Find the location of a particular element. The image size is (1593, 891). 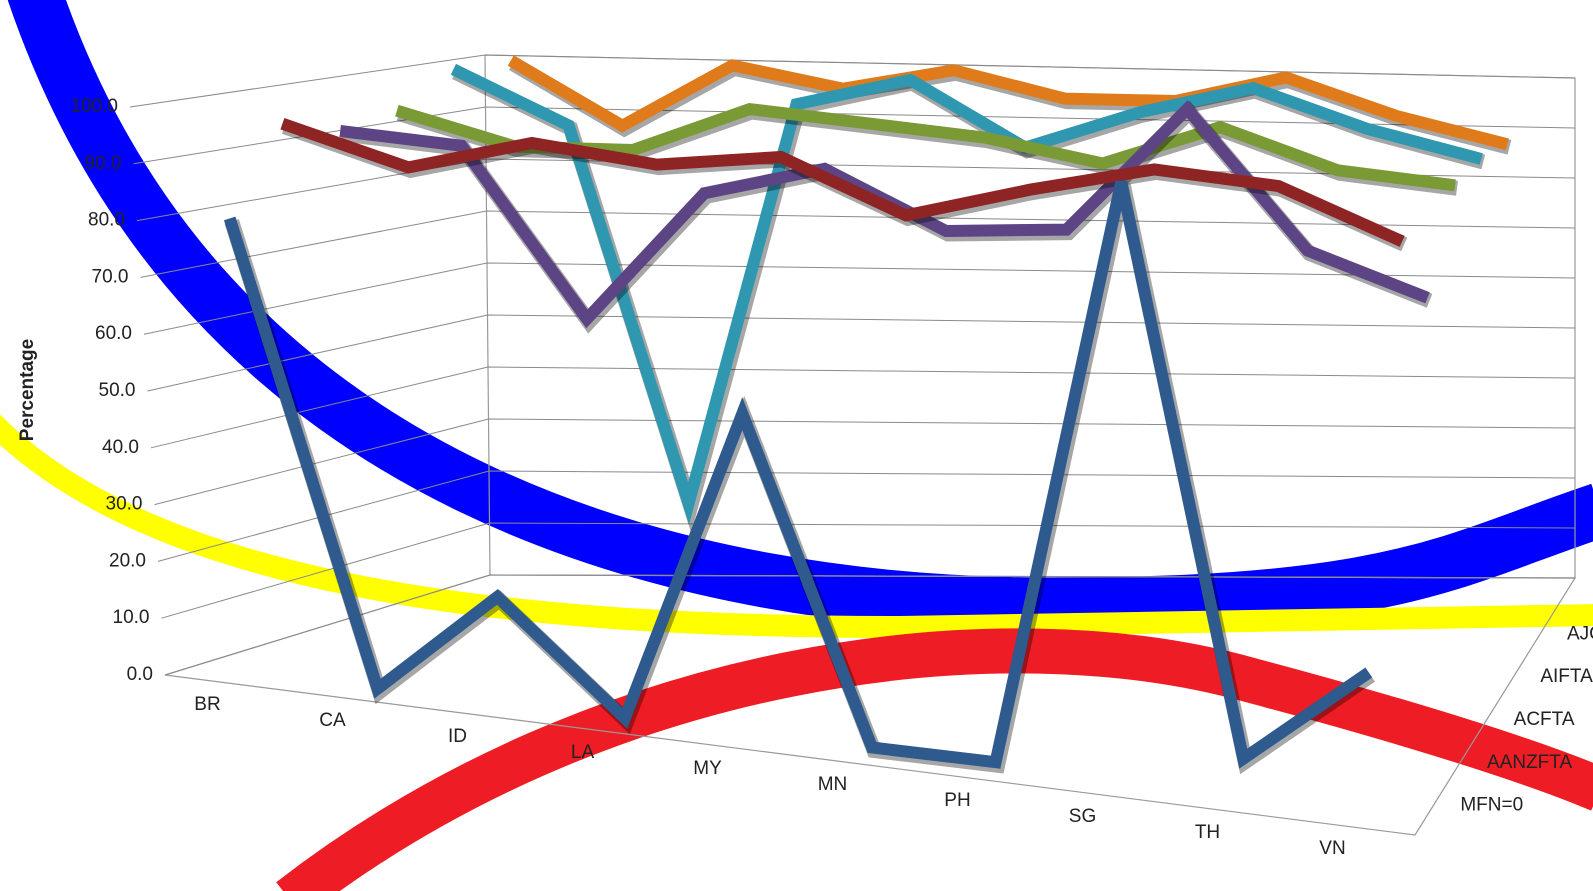

series-label: ACFTA is located at coordinates (1544, 719).